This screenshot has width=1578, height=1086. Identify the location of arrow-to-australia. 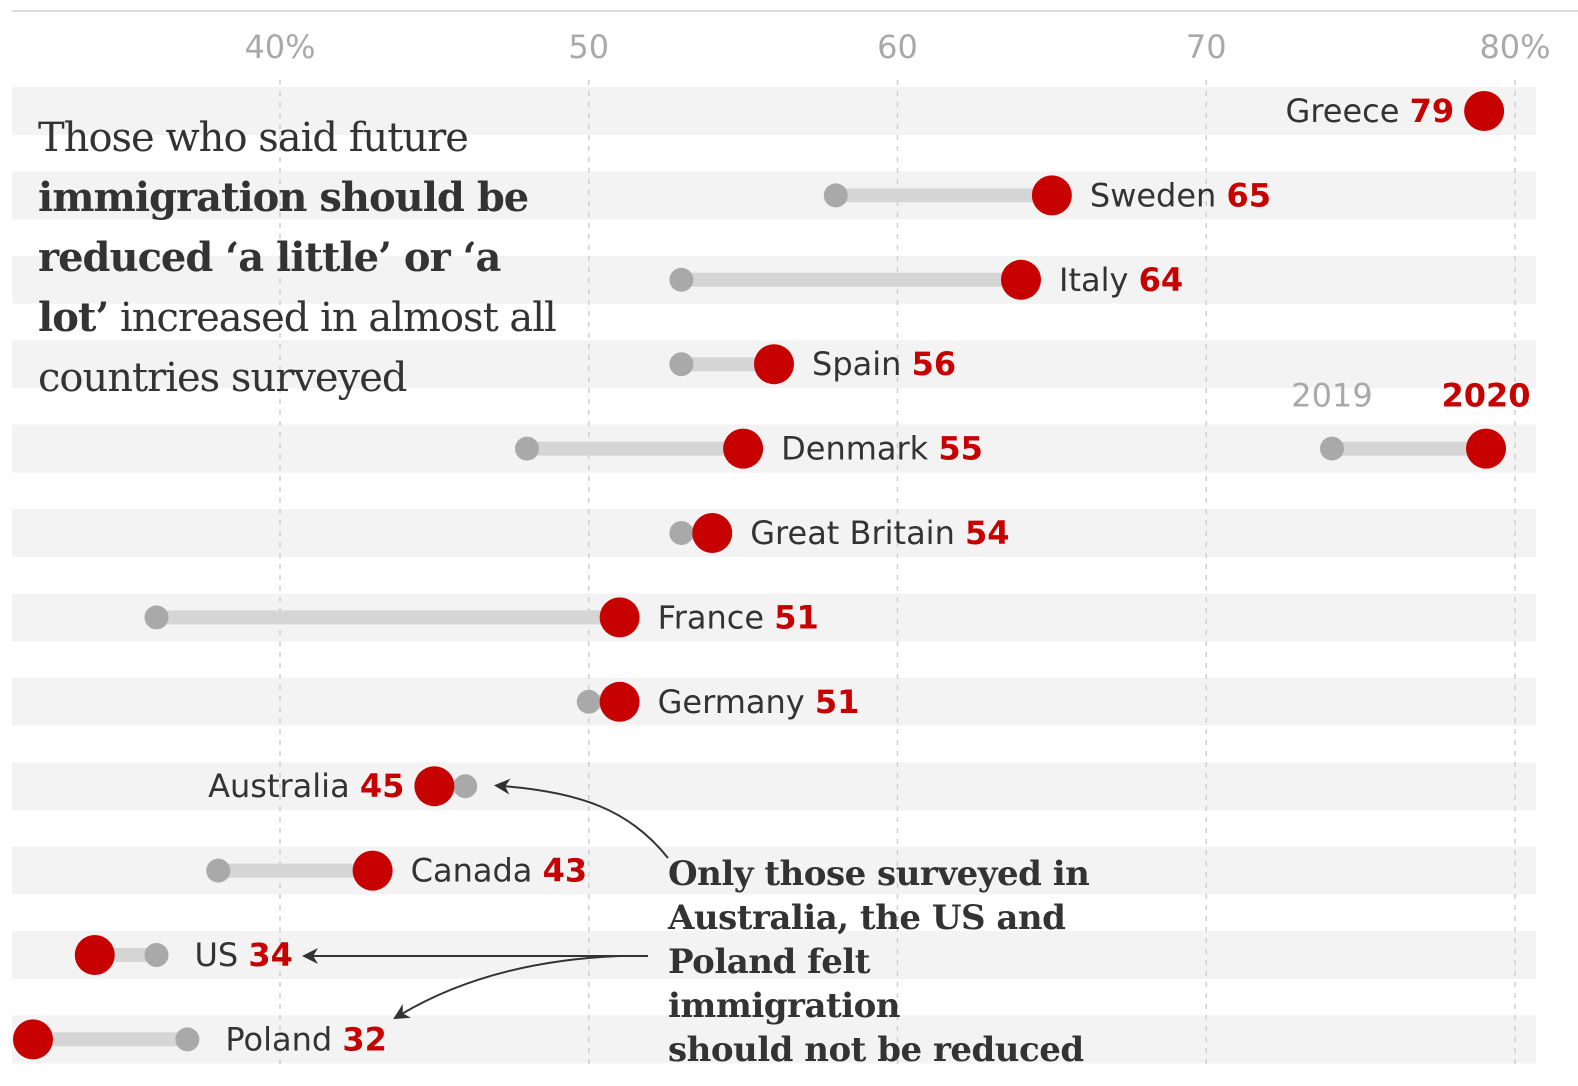
(581, 818).